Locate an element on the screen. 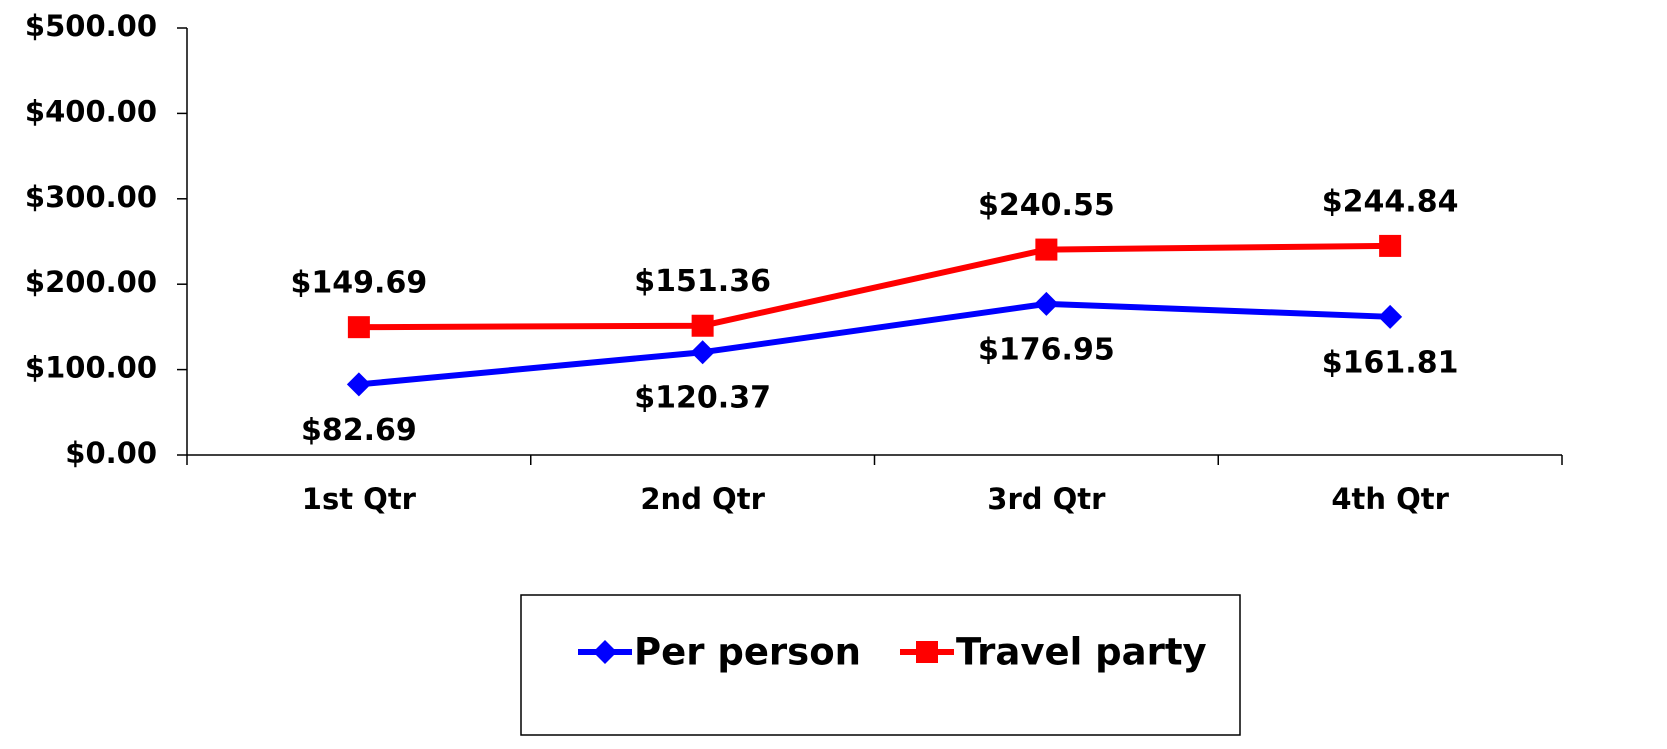 This screenshot has width=1667, height=749. y-tick-label: $100.00 is located at coordinates (91, 368).